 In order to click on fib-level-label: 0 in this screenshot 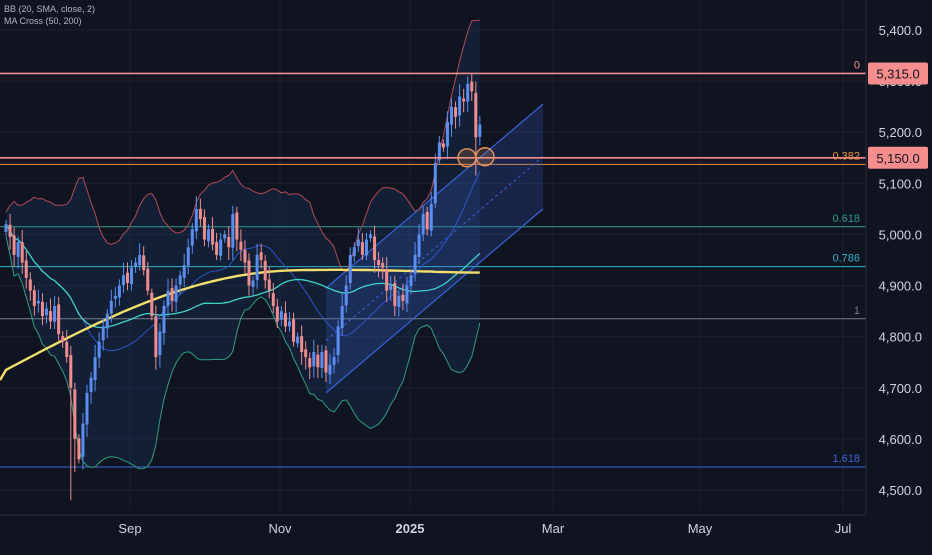, I will do `click(857, 65)`.